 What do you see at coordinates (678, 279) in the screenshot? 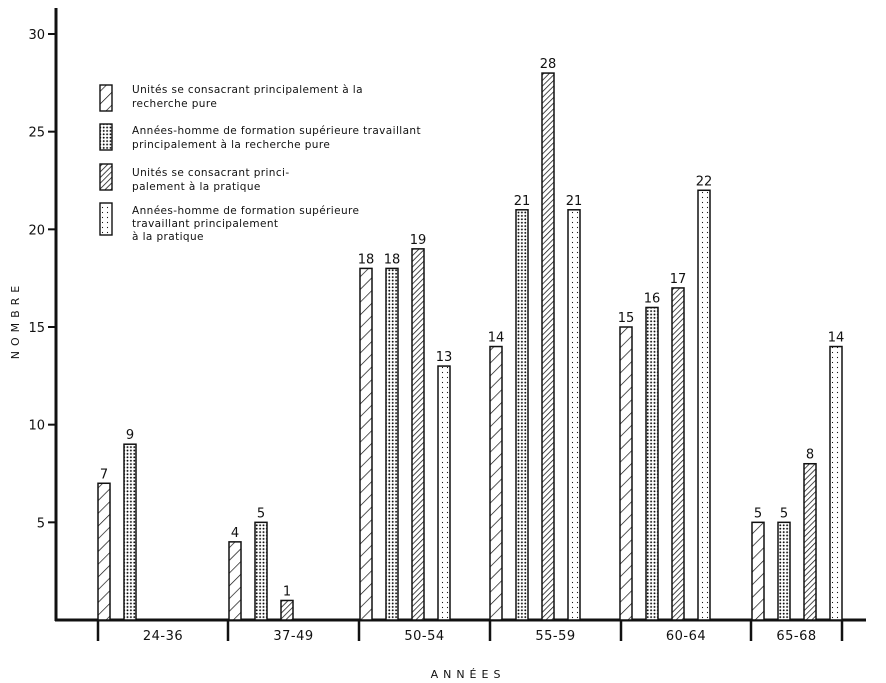
I see `data-label-60-64-series-3: 17` at bounding box center [678, 279].